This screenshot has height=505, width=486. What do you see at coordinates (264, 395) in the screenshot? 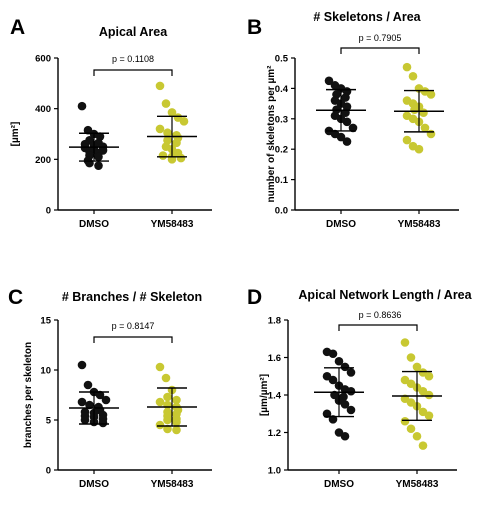
I see `y-axis-label: [µm/µm²]` at bounding box center [264, 395].